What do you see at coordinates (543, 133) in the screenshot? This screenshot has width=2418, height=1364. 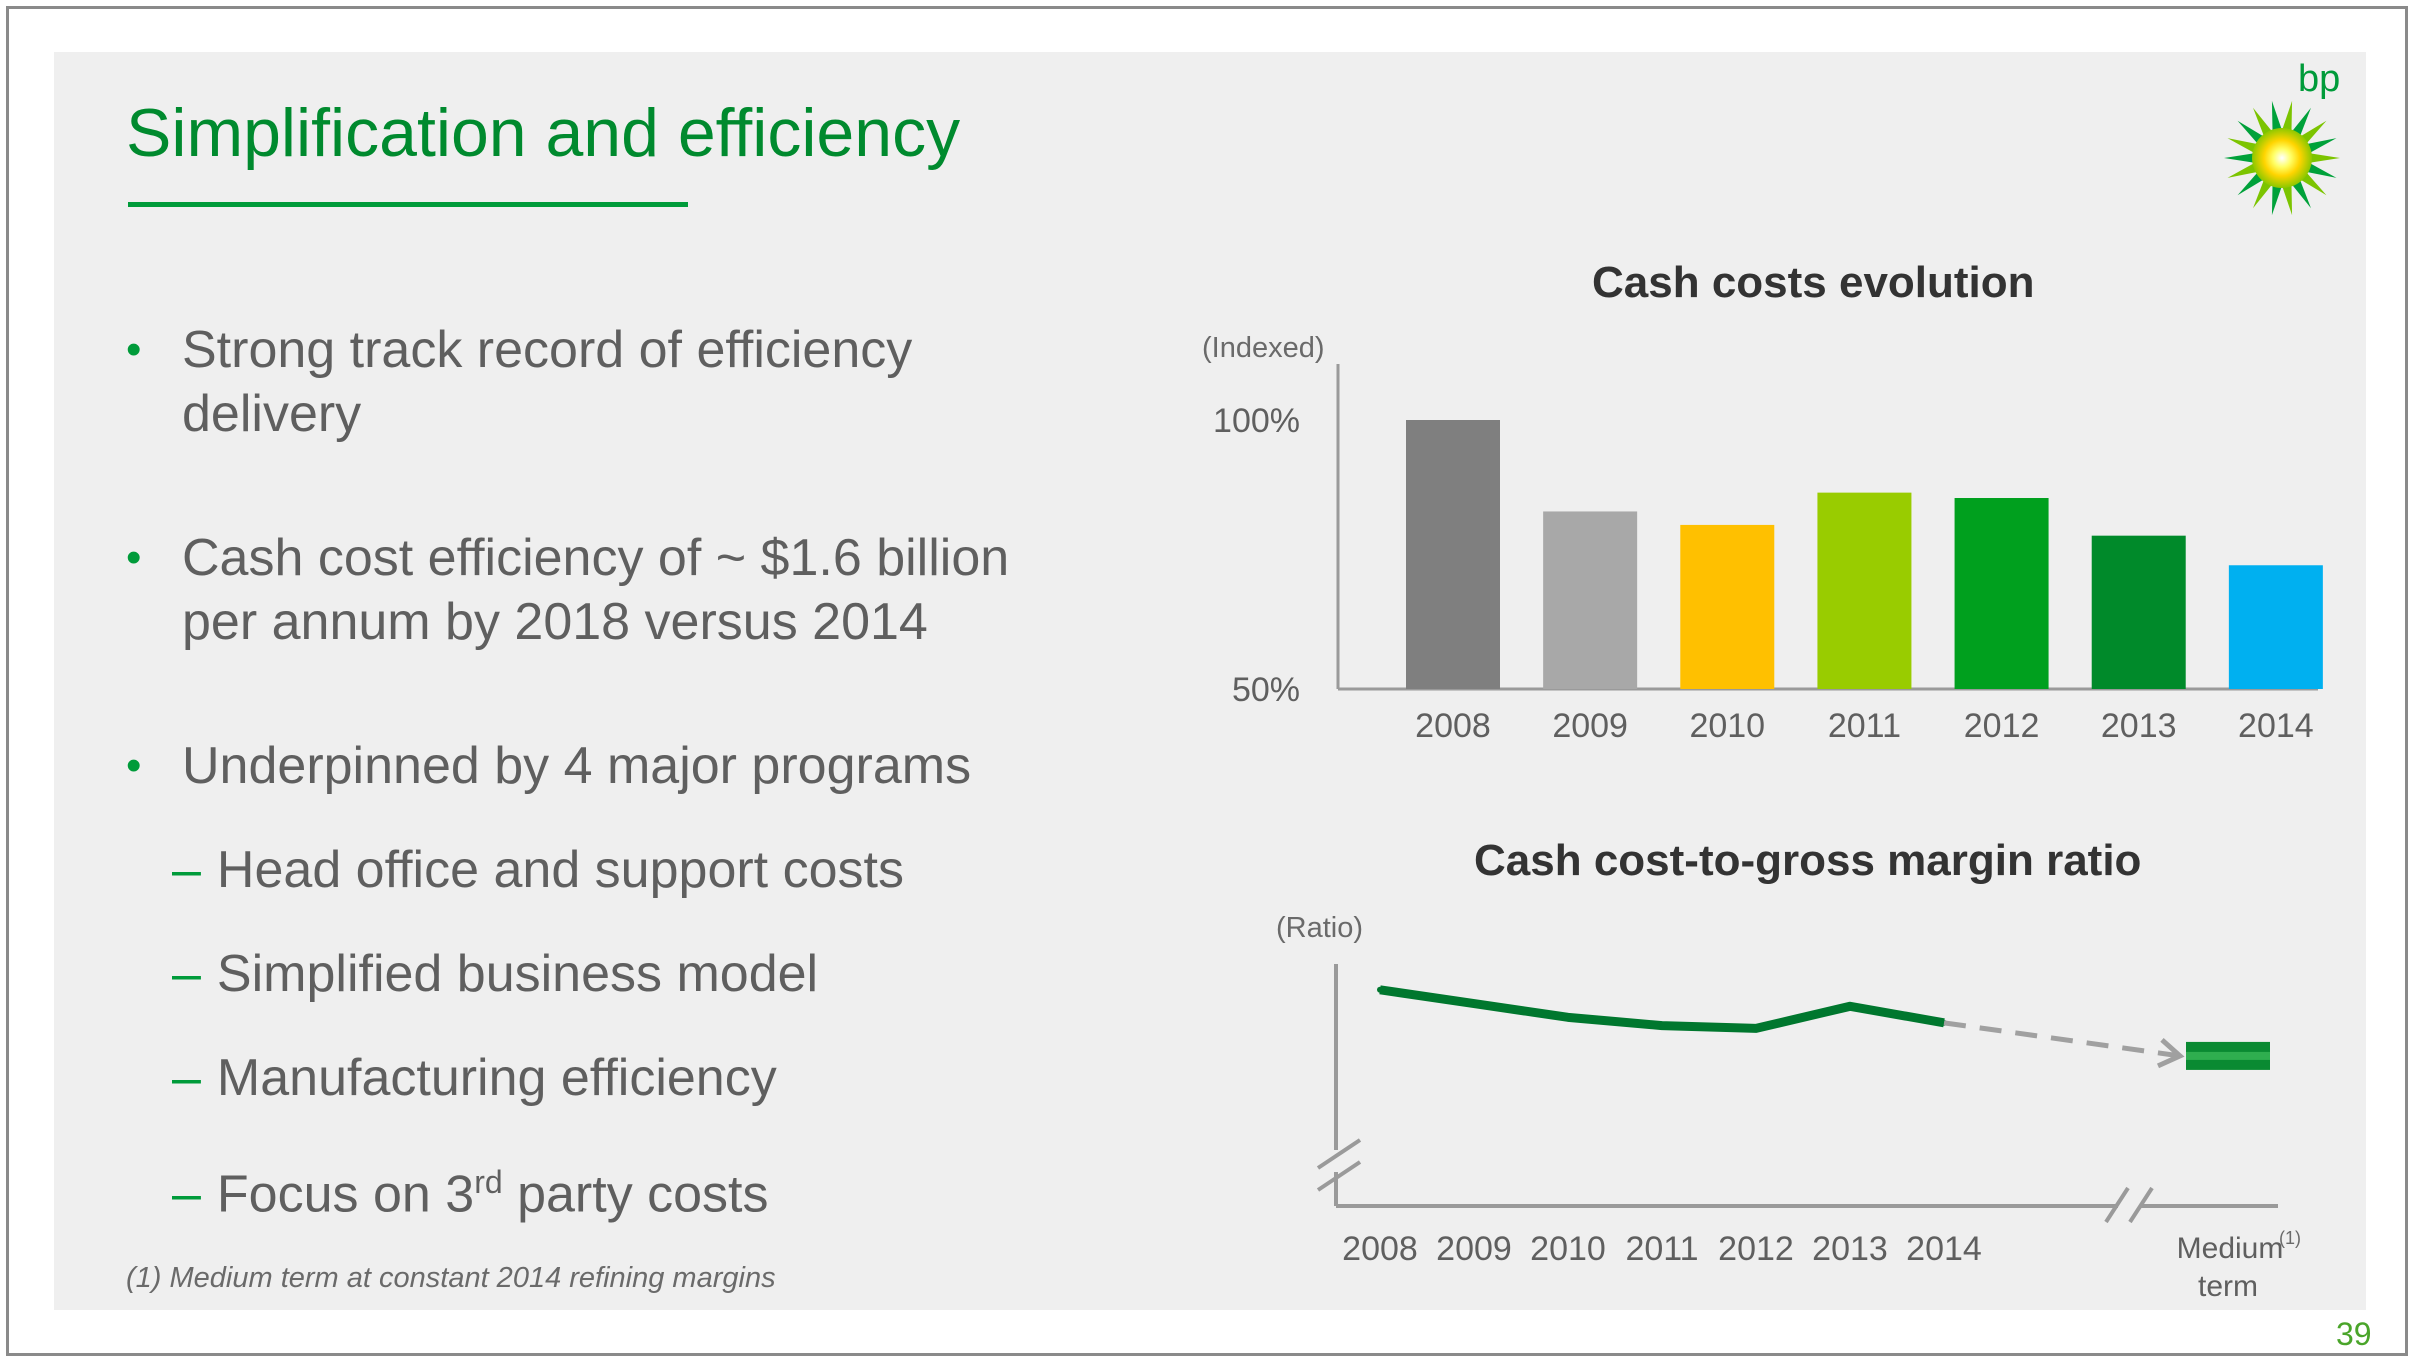 I see `slide-title: Simplification and efficiency` at bounding box center [543, 133].